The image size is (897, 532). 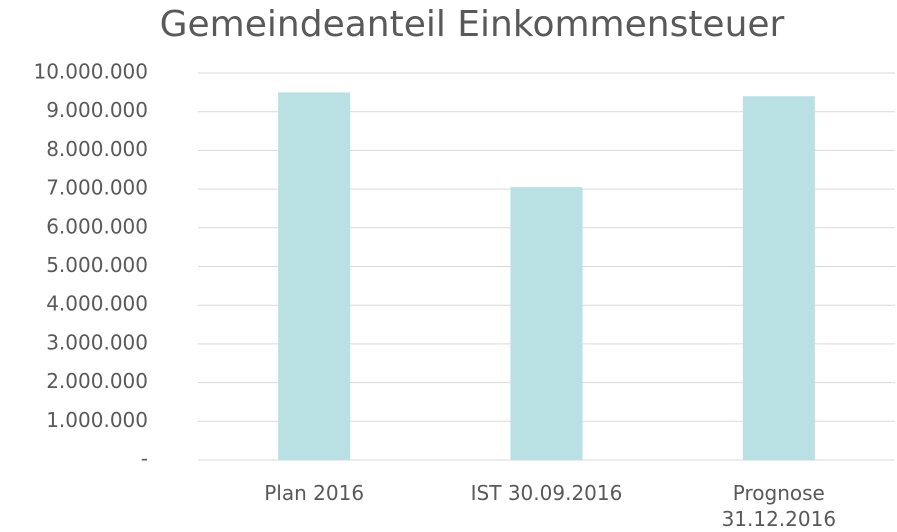 I want to click on x-tick-label: Prognose 31.12.2016, so click(x=779, y=506).